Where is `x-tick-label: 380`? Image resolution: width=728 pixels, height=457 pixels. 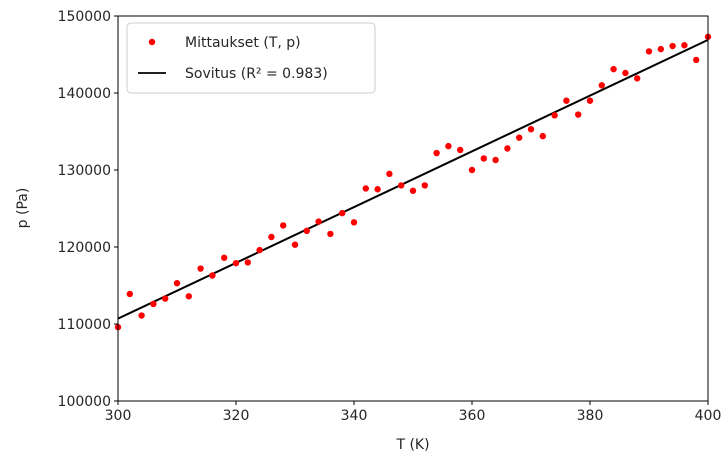 x-tick-label: 380 is located at coordinates (590, 416).